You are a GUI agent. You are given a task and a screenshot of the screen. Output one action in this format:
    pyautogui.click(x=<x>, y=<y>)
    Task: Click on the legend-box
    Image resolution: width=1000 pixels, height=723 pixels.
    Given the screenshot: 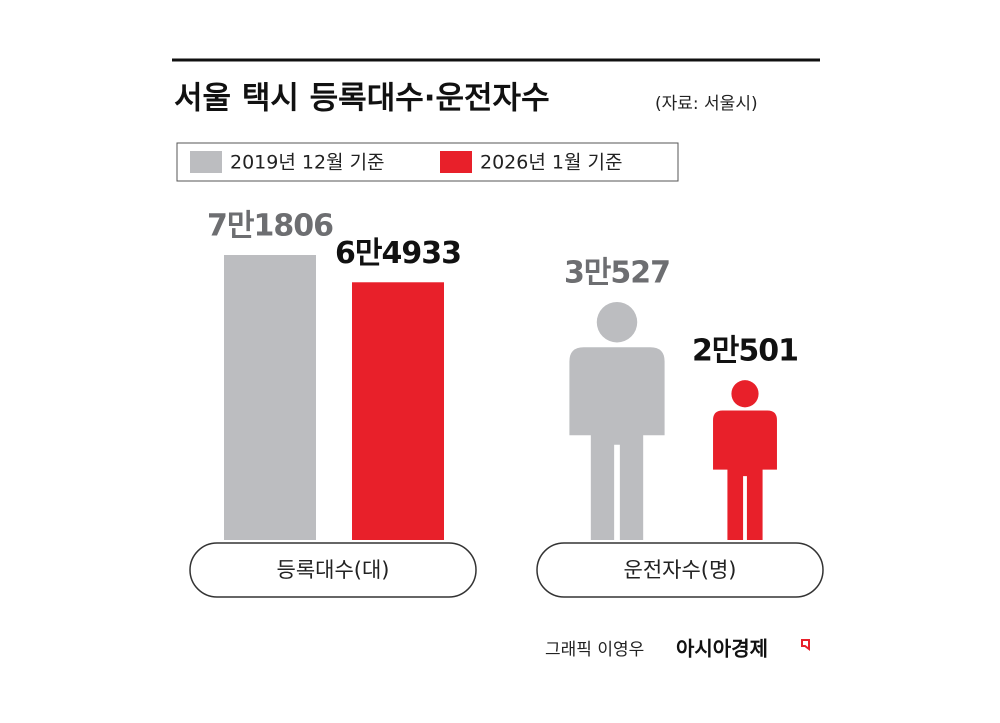 What is the action you would take?
    pyautogui.click(x=427, y=162)
    